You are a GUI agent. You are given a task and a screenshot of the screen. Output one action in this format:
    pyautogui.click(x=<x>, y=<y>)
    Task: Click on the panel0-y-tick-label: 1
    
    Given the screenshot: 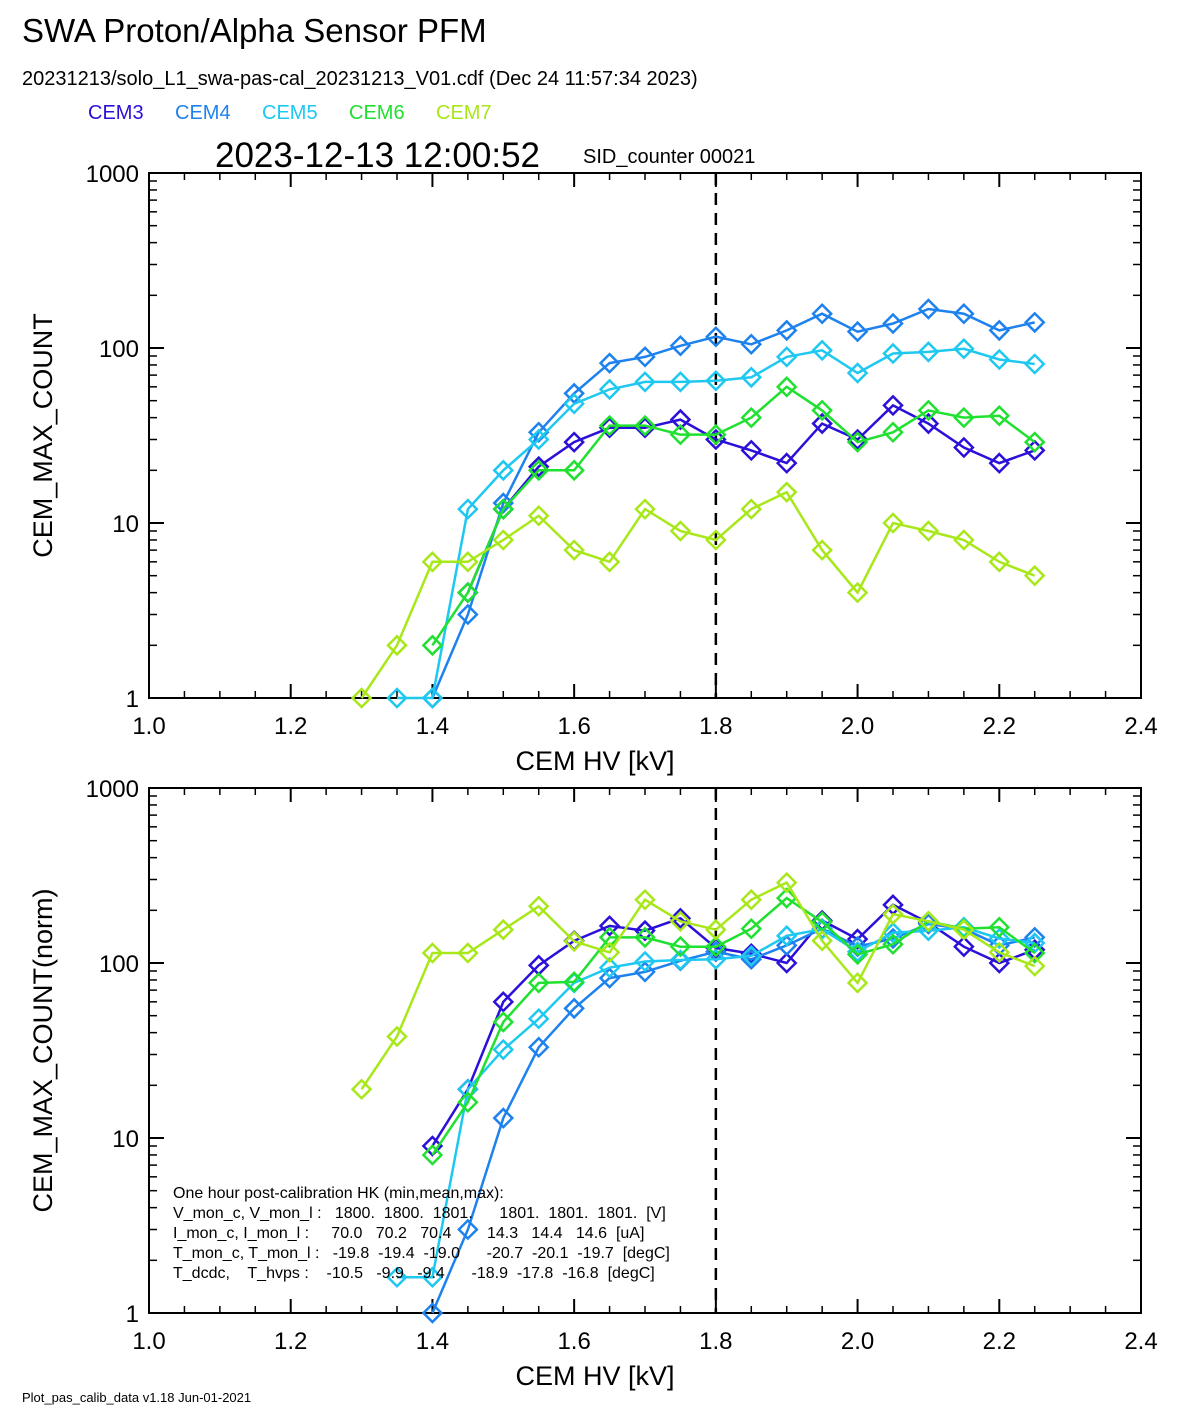 What is the action you would take?
    pyautogui.click(x=132, y=699)
    